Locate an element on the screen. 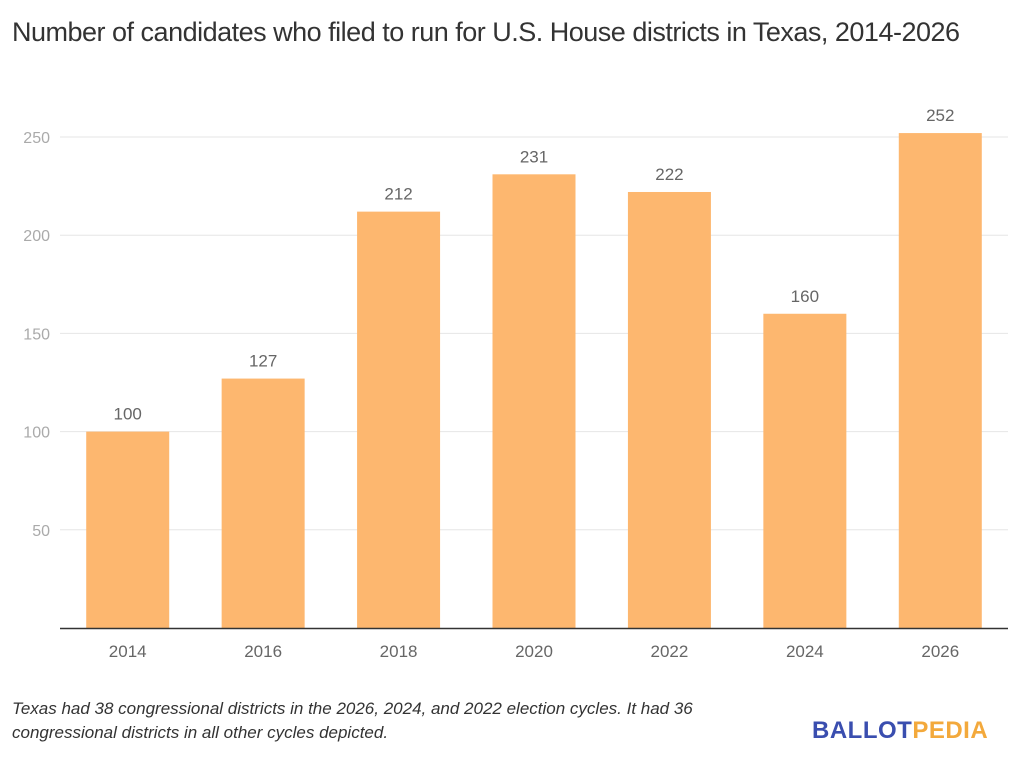  data-label-2026: 252 is located at coordinates (940, 115).